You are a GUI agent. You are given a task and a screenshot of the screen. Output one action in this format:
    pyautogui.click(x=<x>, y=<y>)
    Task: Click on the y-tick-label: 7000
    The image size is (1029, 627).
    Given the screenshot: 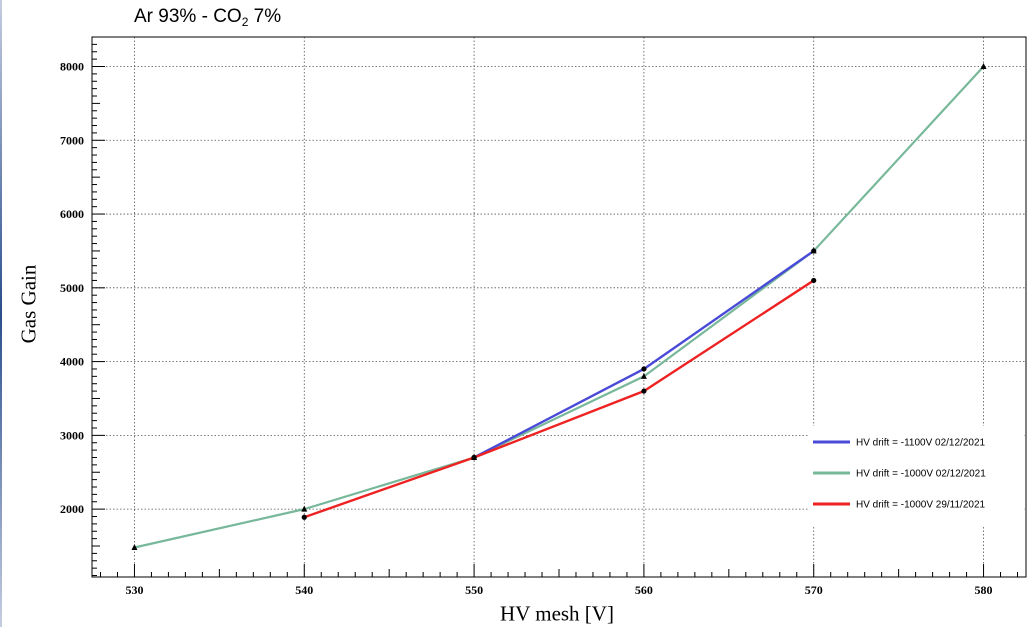 What is the action you would take?
    pyautogui.click(x=72, y=140)
    